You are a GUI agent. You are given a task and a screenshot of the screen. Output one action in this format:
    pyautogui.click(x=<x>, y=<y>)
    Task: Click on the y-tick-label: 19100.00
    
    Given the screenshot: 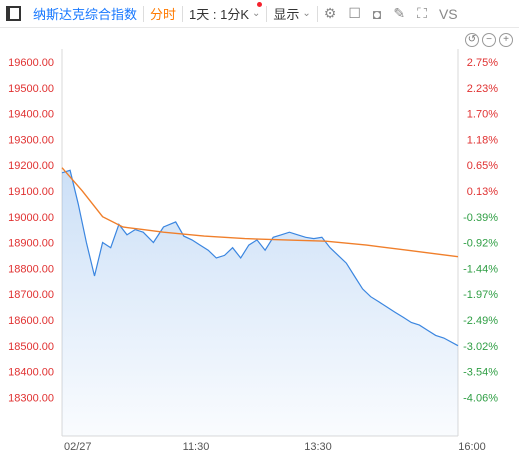 What is the action you would take?
    pyautogui.click(x=31, y=192)
    